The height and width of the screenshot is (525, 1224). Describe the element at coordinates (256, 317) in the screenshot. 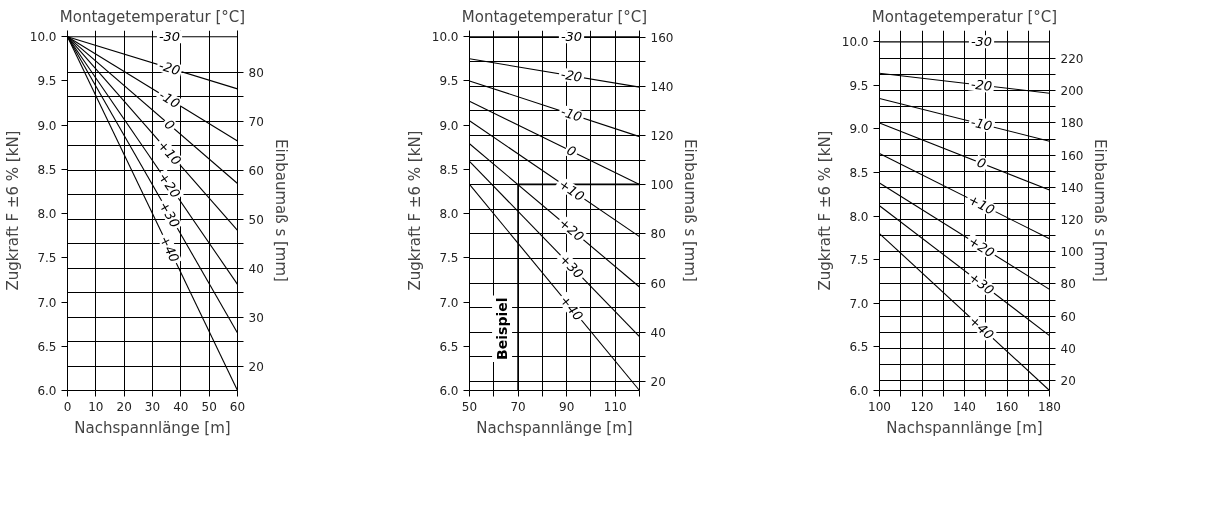

I see `y2-tick-label: 30` at that location.